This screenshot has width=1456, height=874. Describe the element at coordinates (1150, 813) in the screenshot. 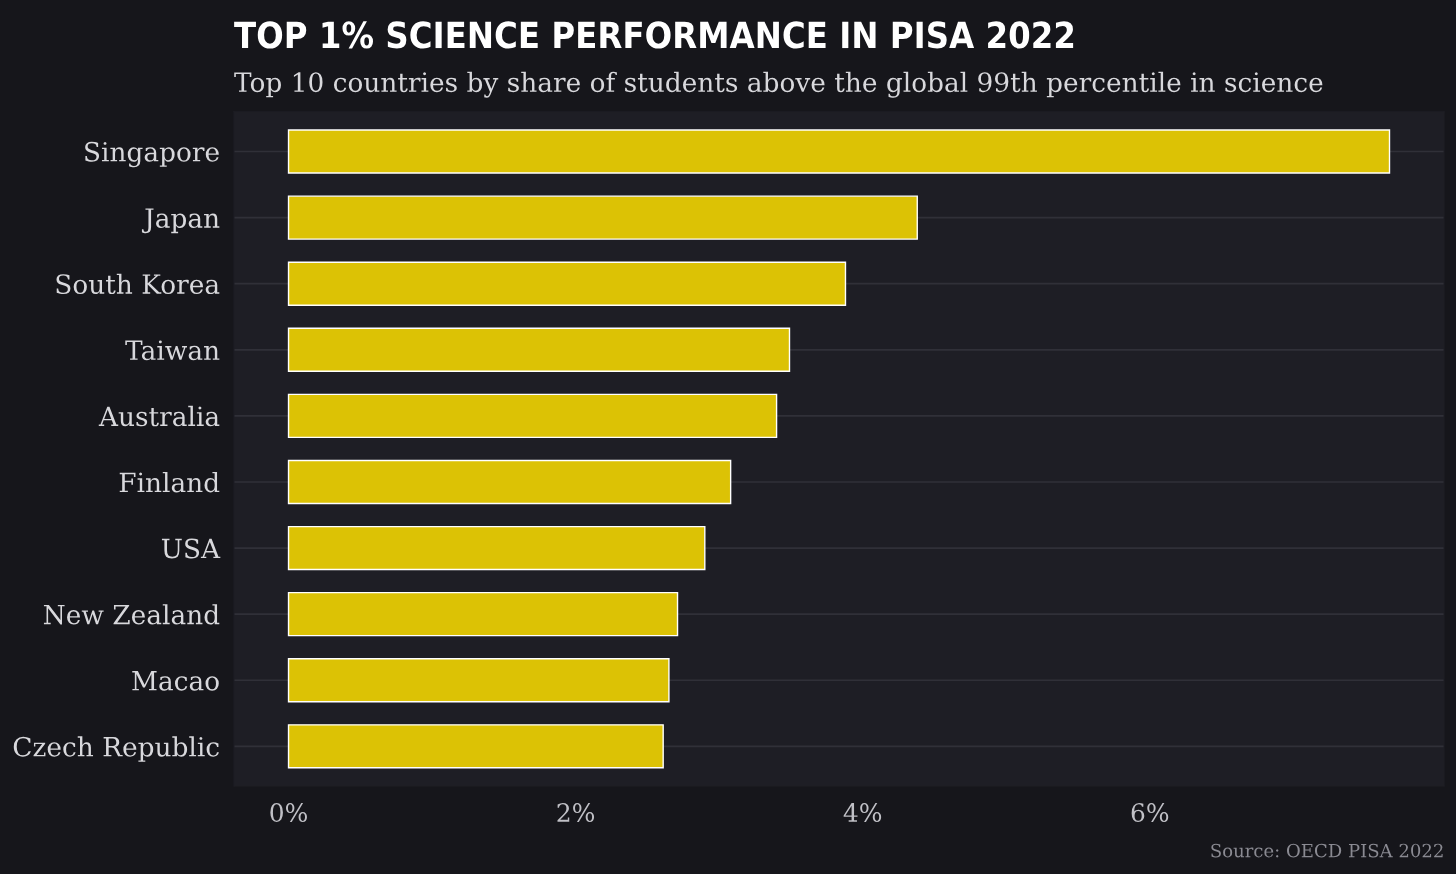

I see `x-tick-label: 6%` at that location.